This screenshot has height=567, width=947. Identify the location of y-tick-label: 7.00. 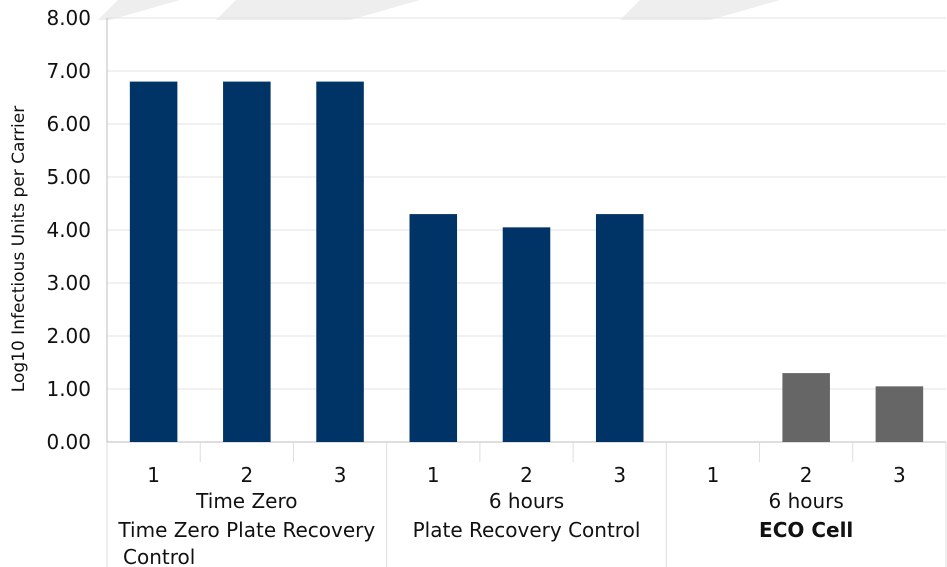
(68, 71).